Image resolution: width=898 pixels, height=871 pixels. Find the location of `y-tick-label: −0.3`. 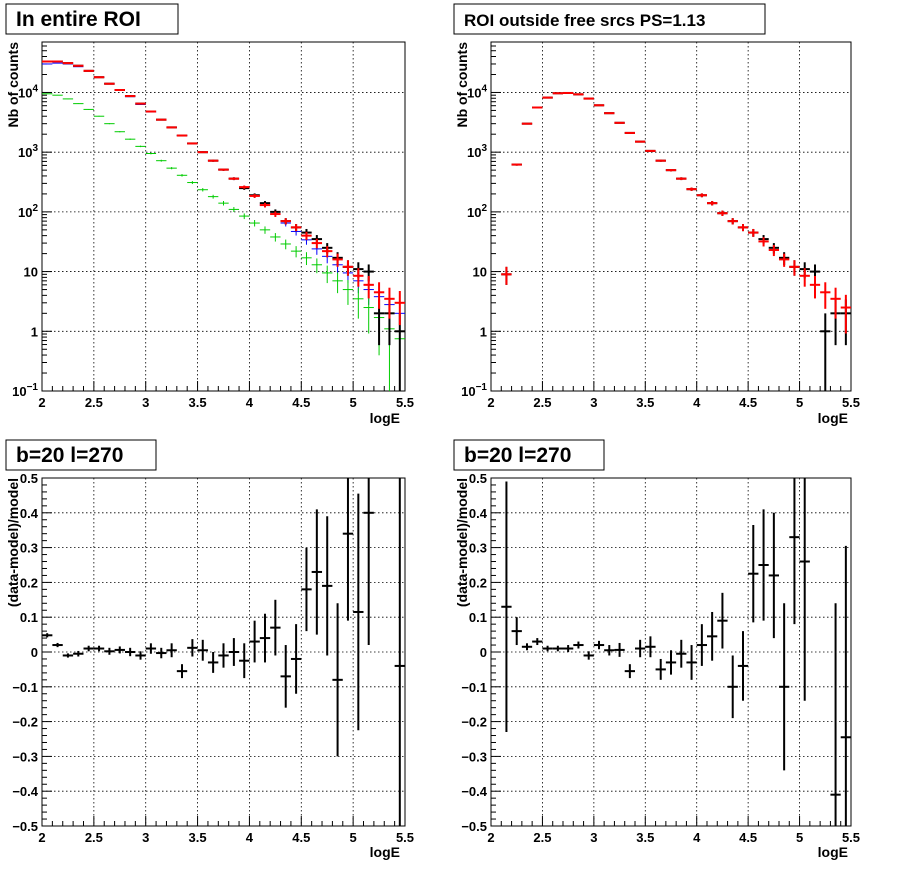

y-tick-label: −0.3 is located at coordinates (474, 756).